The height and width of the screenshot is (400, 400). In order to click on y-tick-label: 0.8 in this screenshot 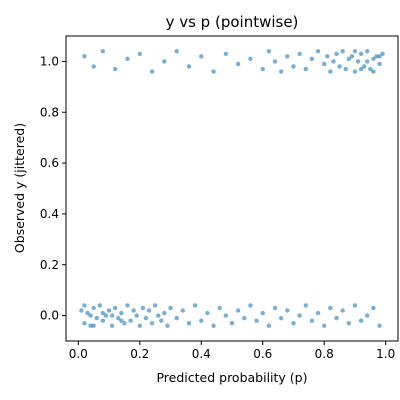, I will do `click(49, 112)`.